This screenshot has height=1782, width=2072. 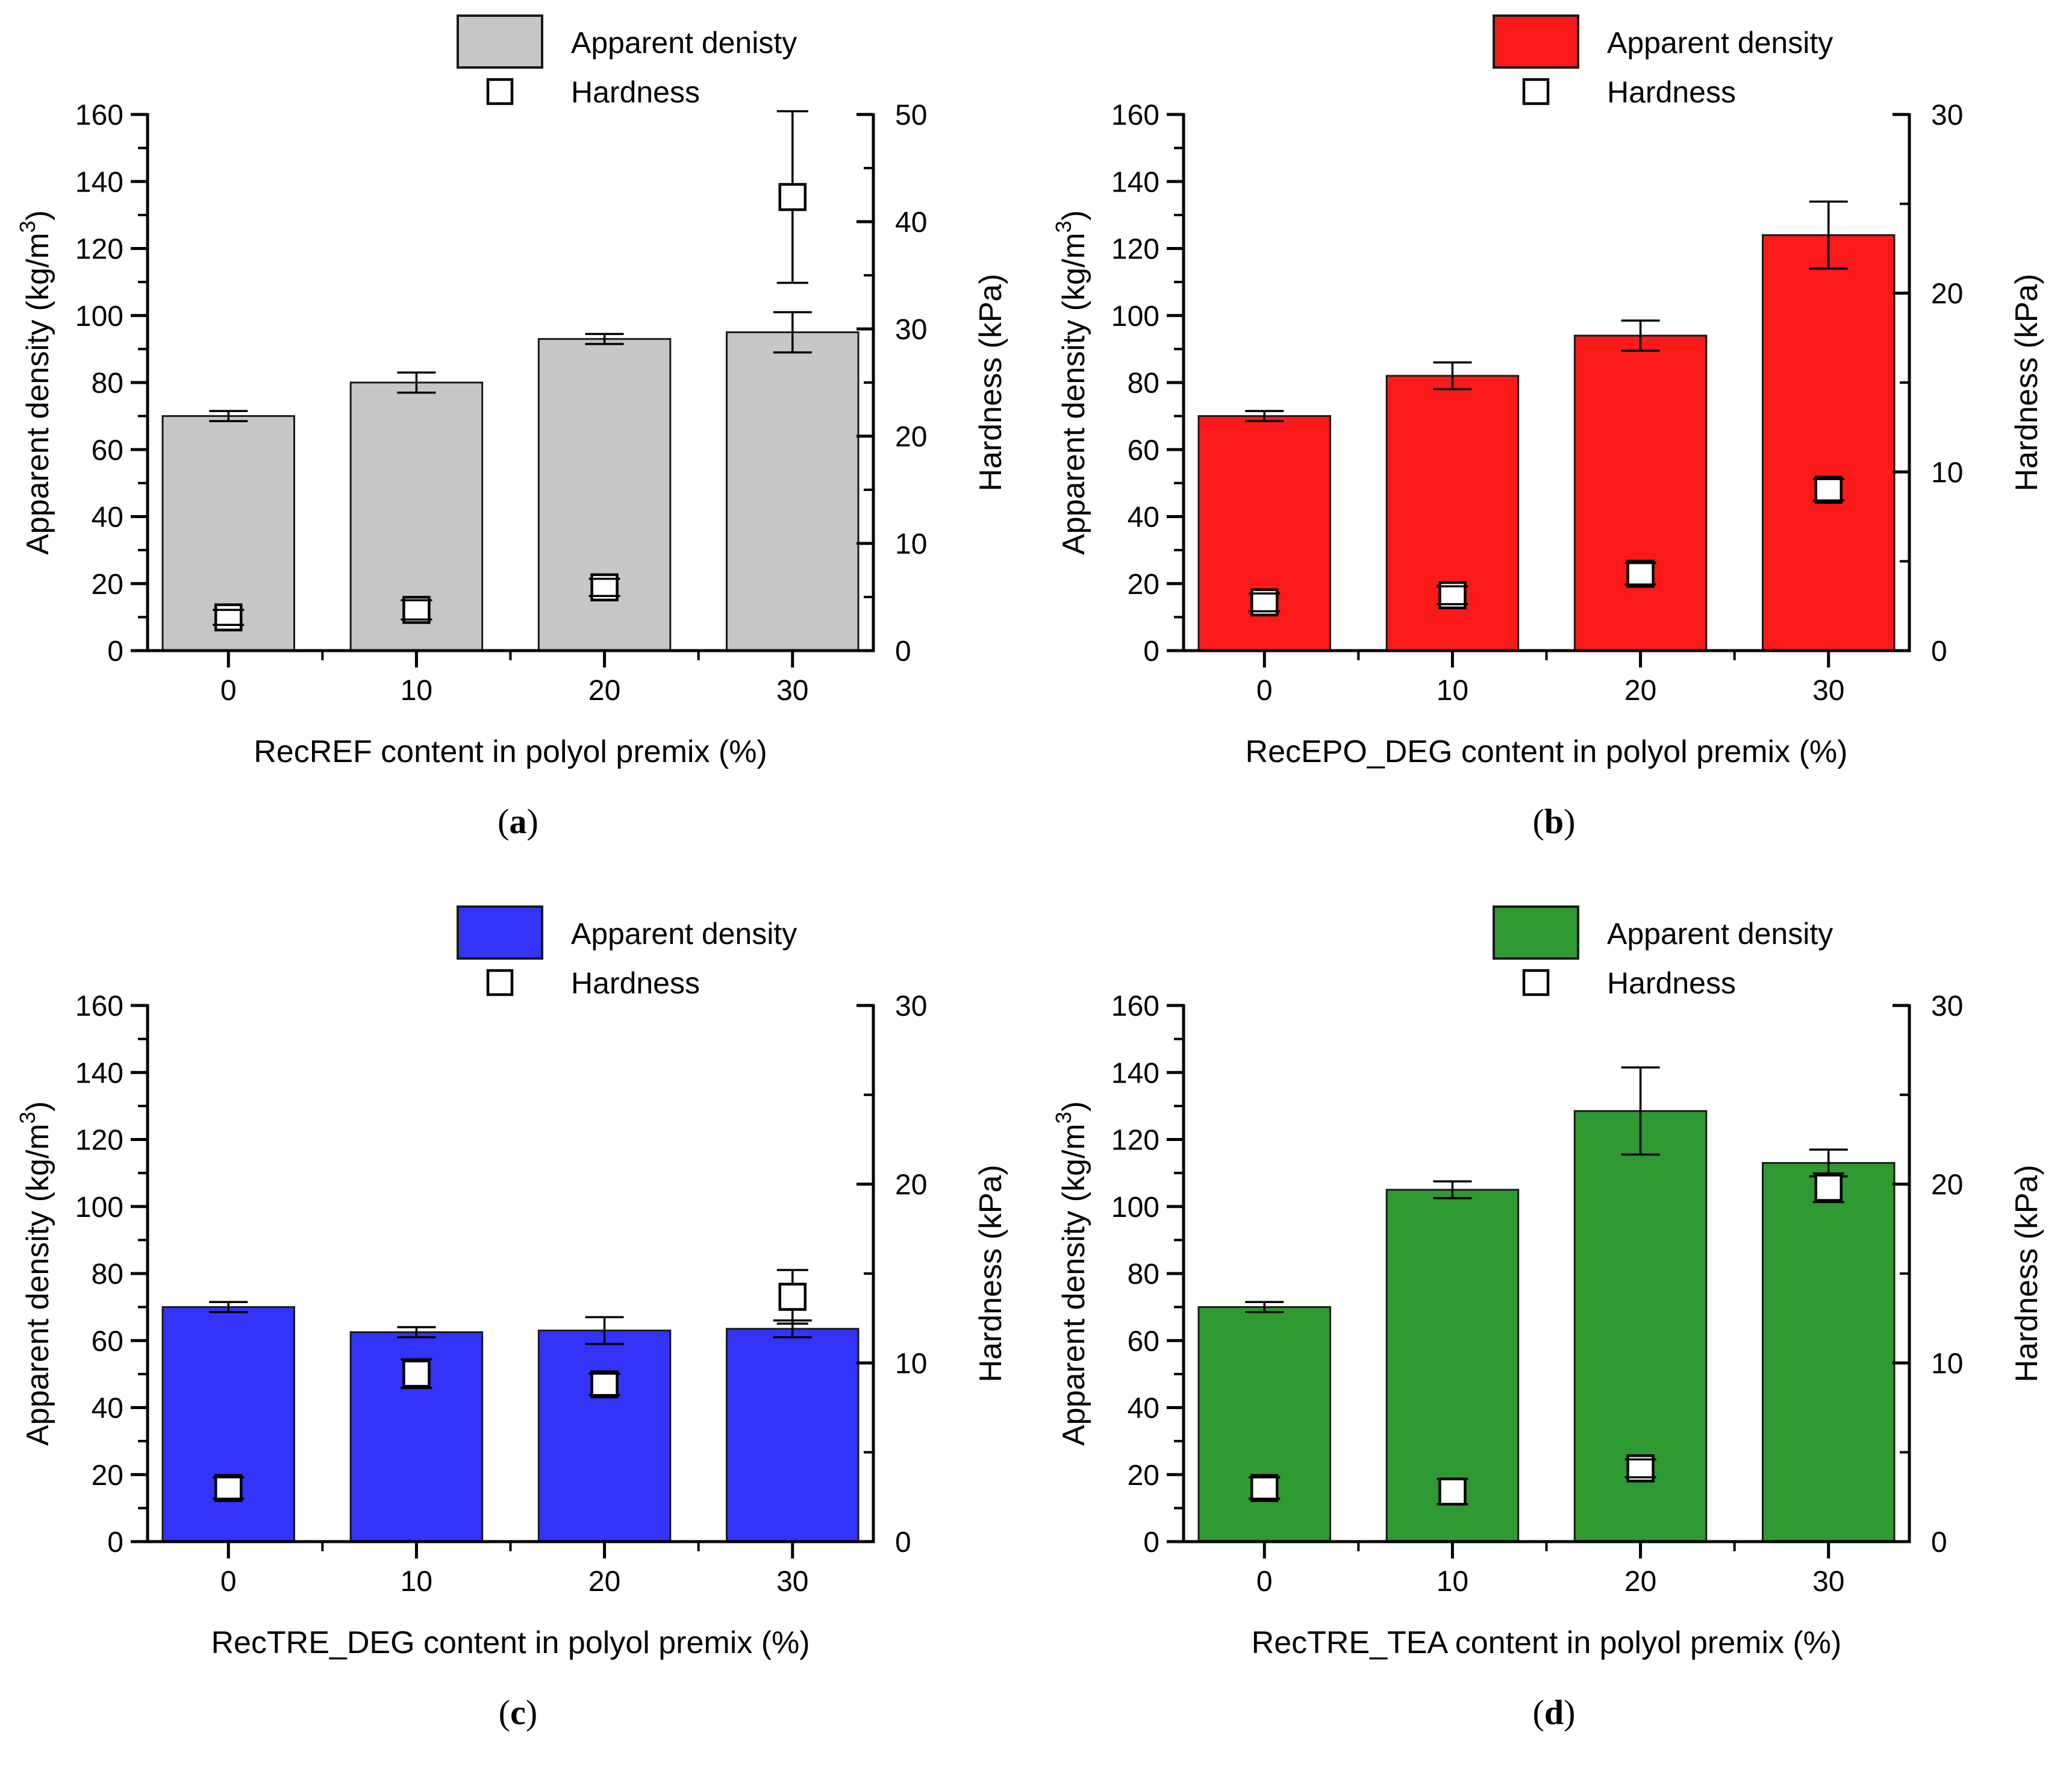 What do you see at coordinates (892, 1274) in the screenshot?
I see `right-axis-ticks: 0 10 20 30` at bounding box center [892, 1274].